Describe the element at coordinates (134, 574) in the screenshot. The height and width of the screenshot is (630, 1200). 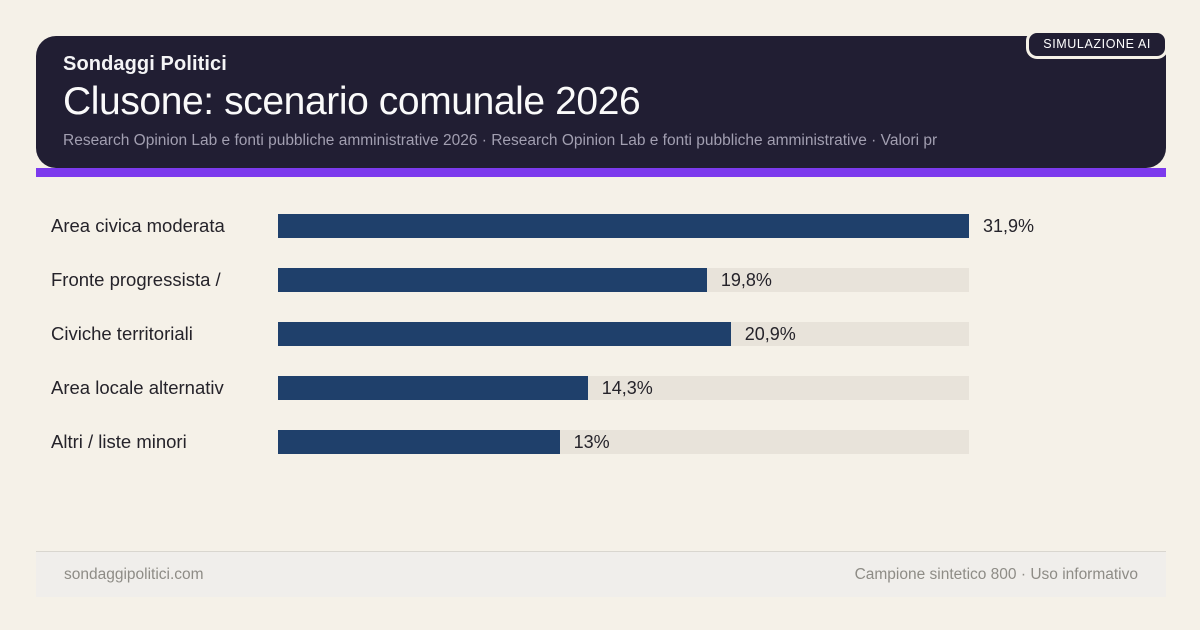
I see `footer-site-url: sondaggipolitici.com` at that location.